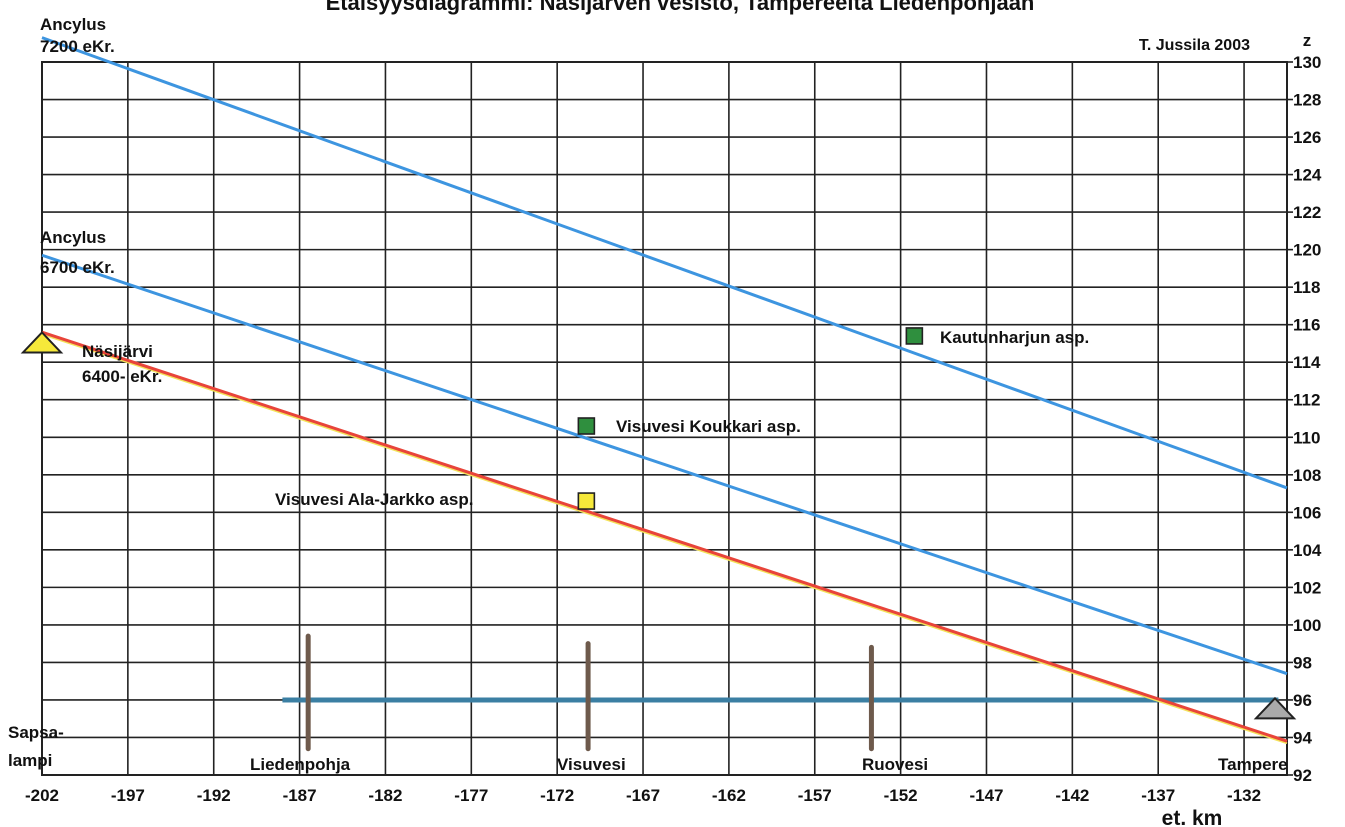  I want to click on series-label-ancylus-6700-line1: Ancylus, so click(73, 237).